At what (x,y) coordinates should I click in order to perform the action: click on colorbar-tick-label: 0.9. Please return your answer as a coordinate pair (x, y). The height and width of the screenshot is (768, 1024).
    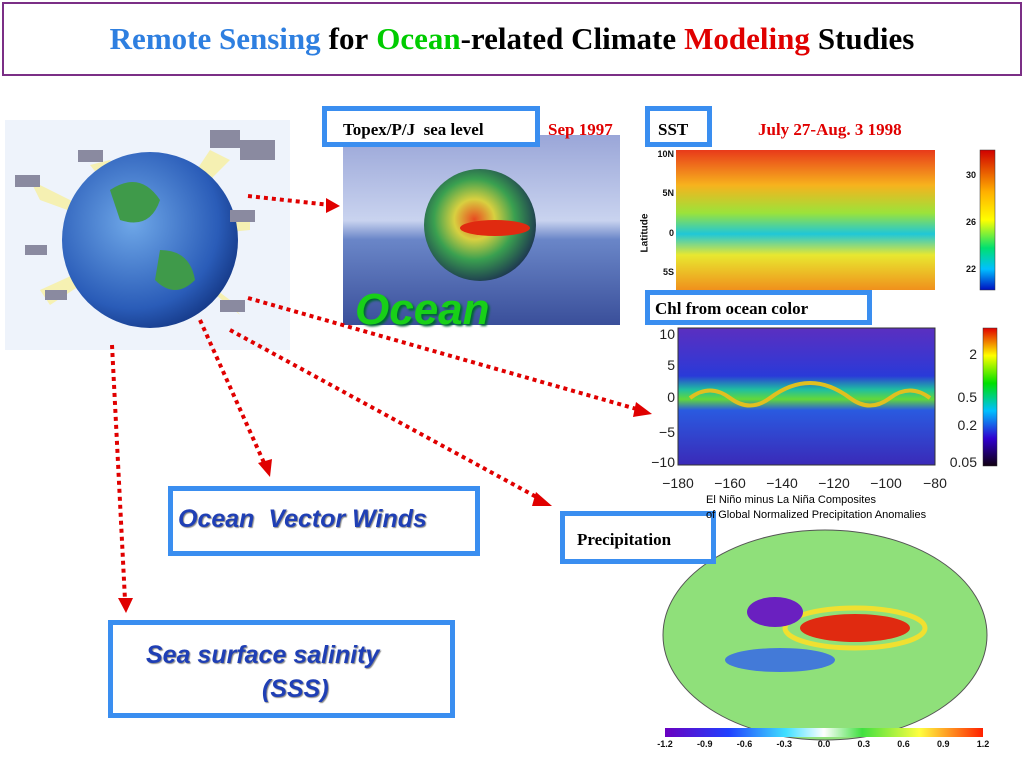
    Looking at the image, I should click on (943, 744).